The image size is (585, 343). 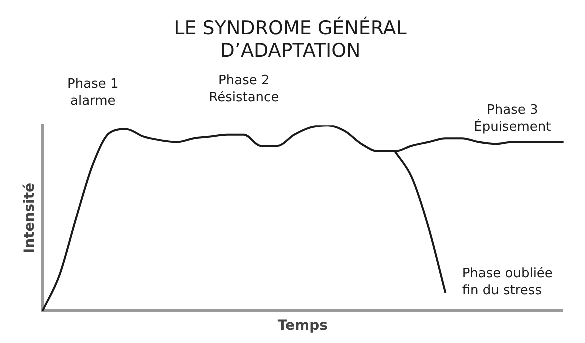 I want to click on text: Phase 1 alarme, so click(x=93, y=93).